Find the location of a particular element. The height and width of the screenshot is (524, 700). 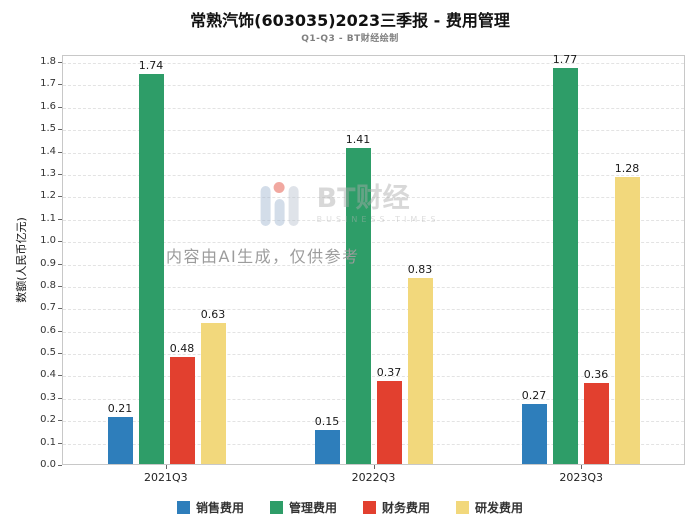

bar-value-label: 1.28 is located at coordinates (627, 169).